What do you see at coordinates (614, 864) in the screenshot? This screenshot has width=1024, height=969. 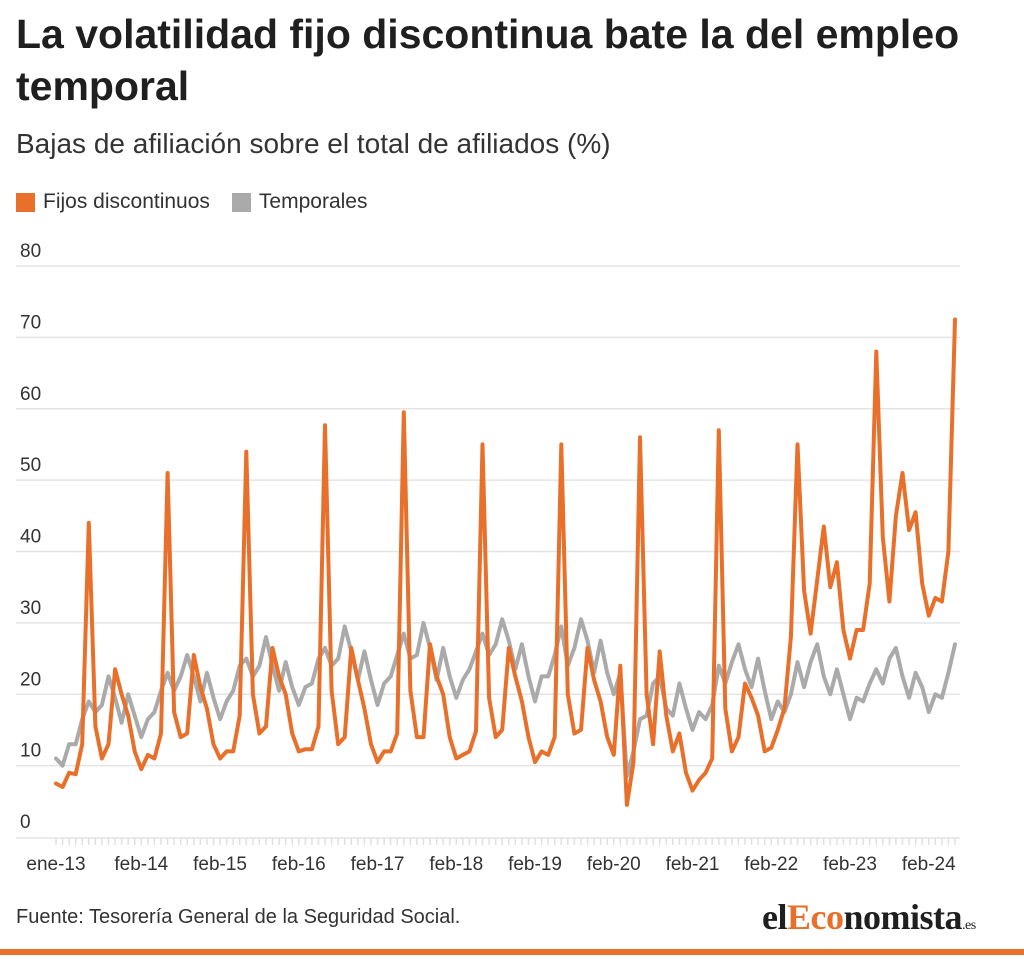 I see `x-tick-label: feb-20` at bounding box center [614, 864].